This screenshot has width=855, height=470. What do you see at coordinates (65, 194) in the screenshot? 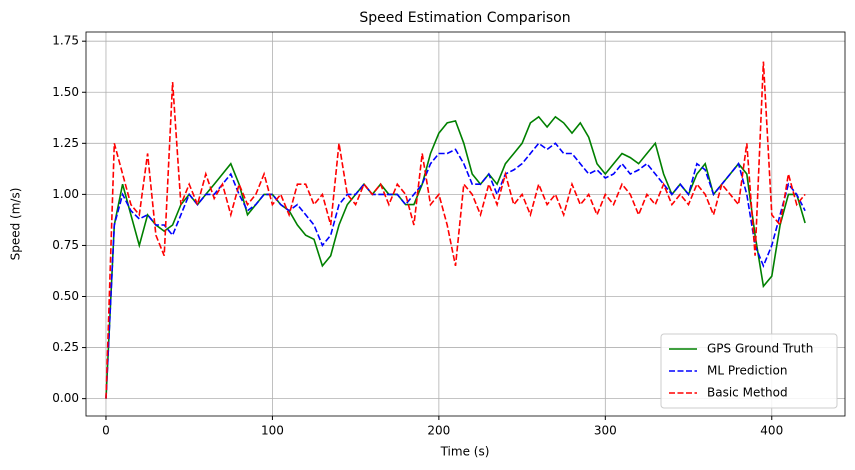
I see `y-tick-label: 1.00` at bounding box center [65, 194].